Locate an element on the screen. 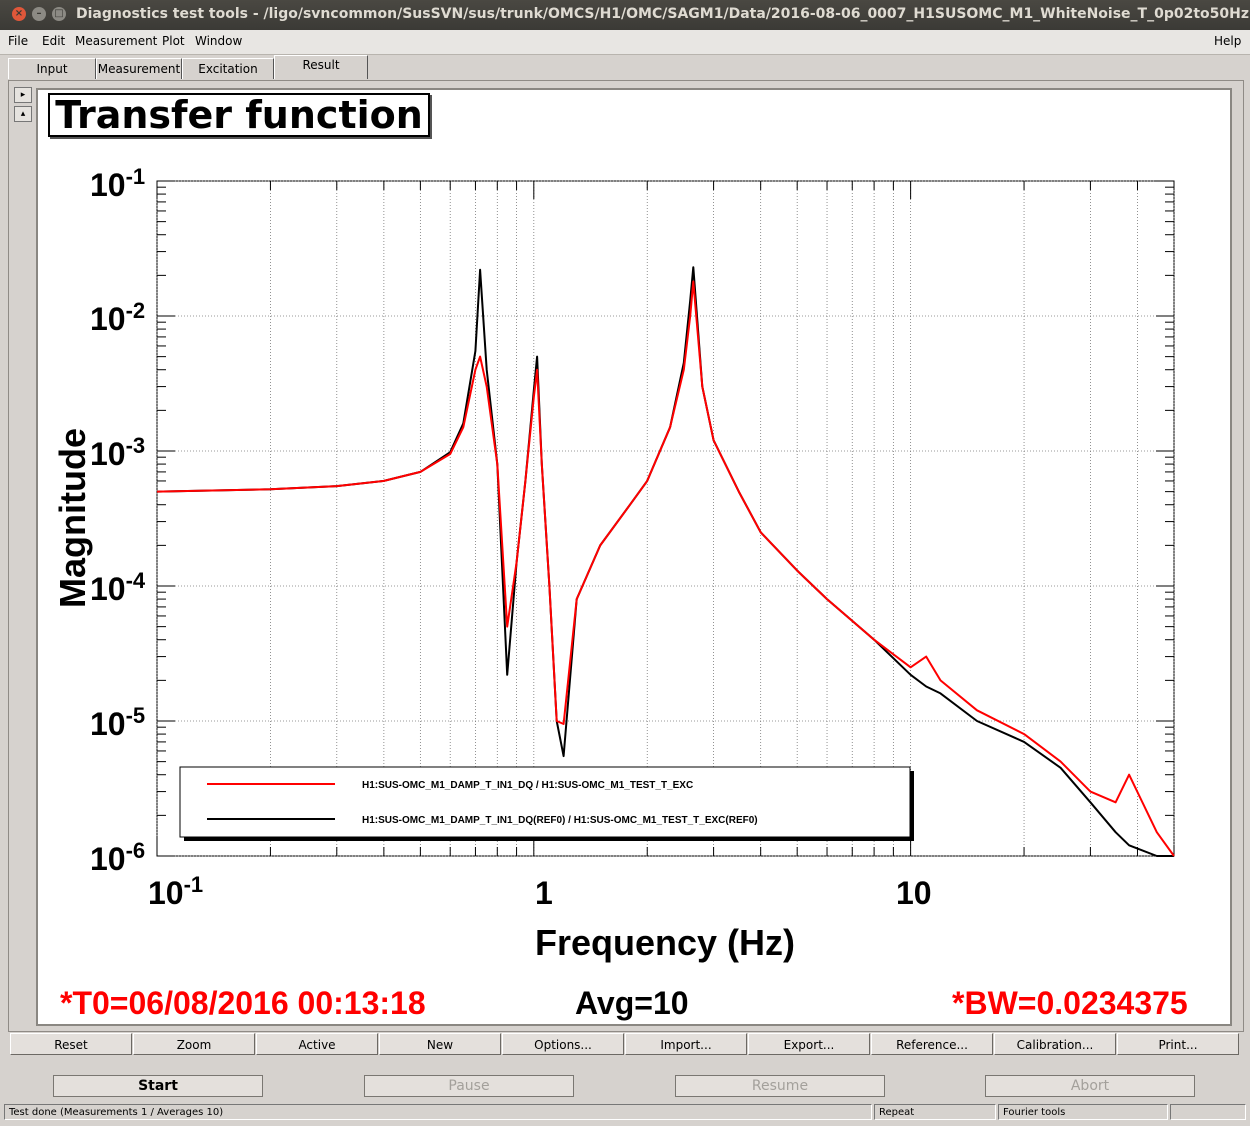  close-window-icon: × is located at coordinates (19, 14).